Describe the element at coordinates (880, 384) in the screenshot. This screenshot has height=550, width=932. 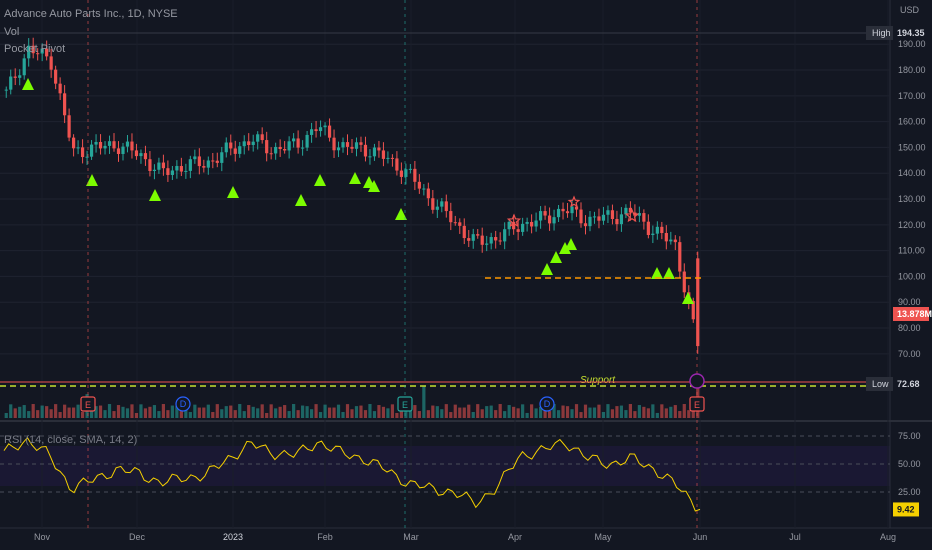
I see `low-badge-label: Low` at that location.